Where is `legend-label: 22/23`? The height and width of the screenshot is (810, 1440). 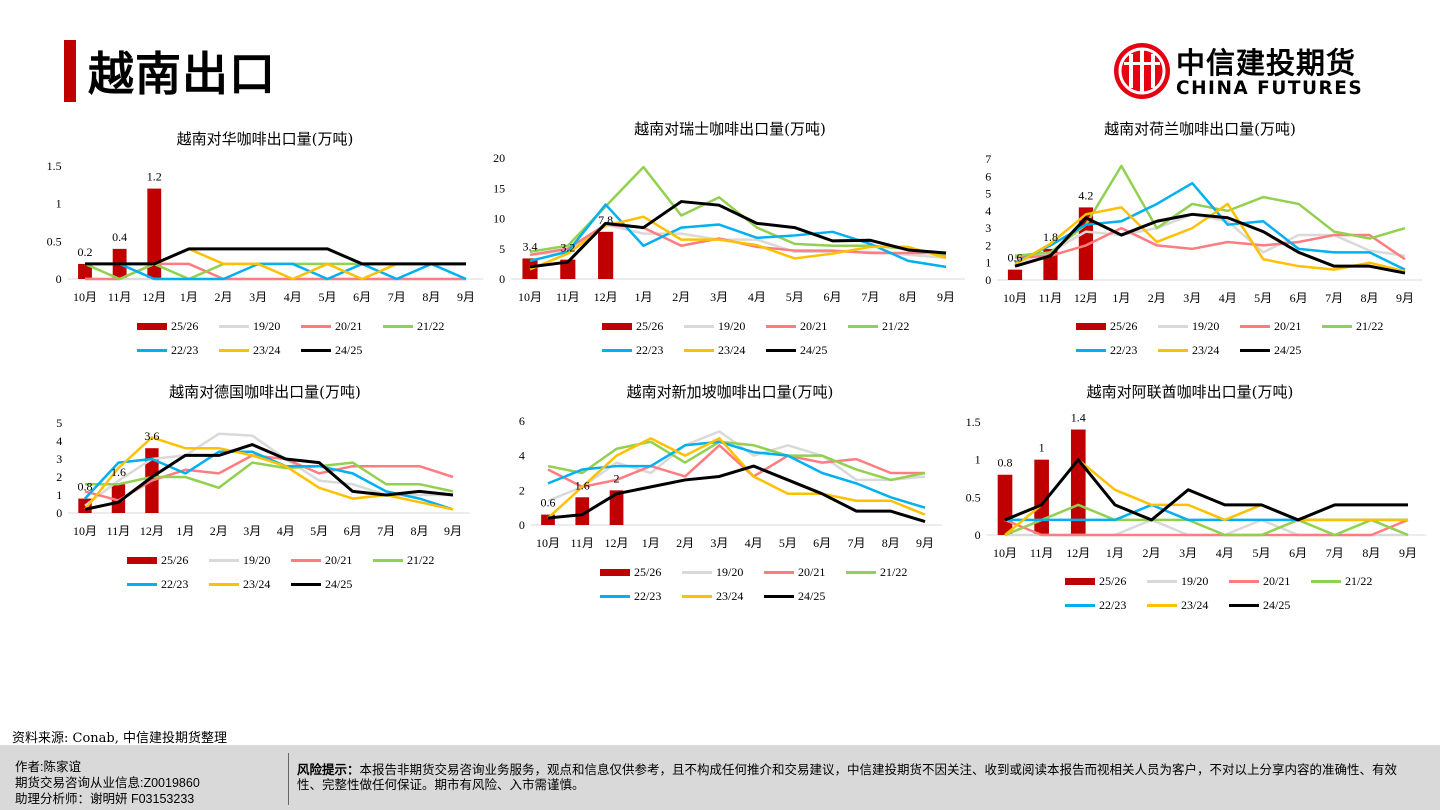 legend-label: 22/23 is located at coordinates (175, 583).